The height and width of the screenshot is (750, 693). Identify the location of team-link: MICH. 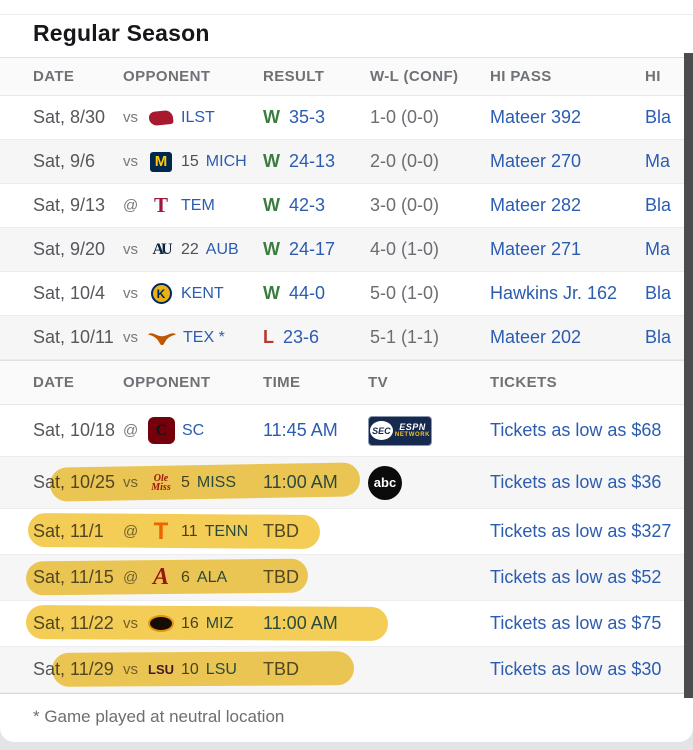
(226, 161).